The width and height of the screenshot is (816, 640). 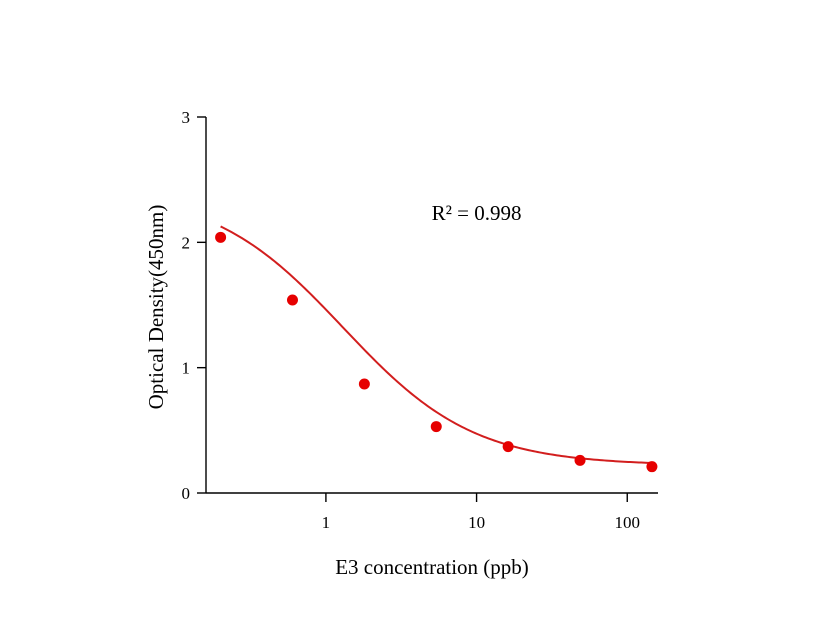 What do you see at coordinates (476, 522) in the screenshot?
I see `x-tick-label: 10` at bounding box center [476, 522].